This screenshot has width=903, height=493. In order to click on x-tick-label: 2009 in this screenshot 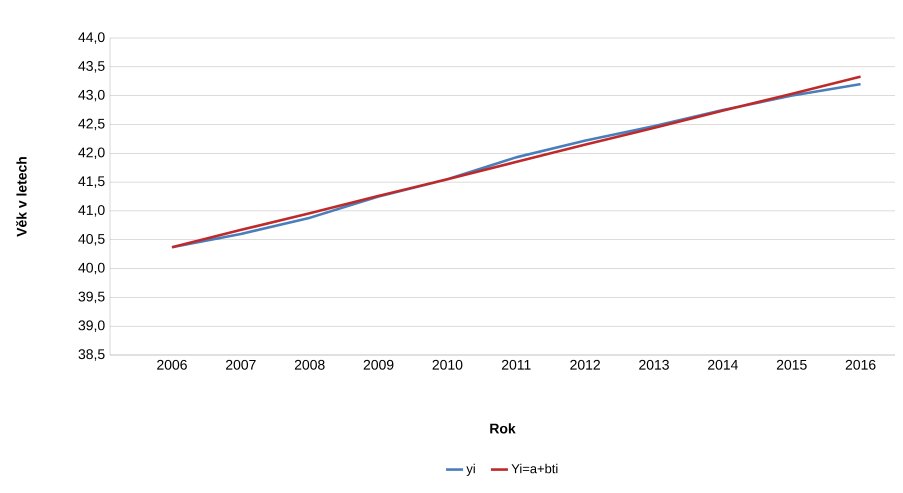, I will do `click(379, 365)`.